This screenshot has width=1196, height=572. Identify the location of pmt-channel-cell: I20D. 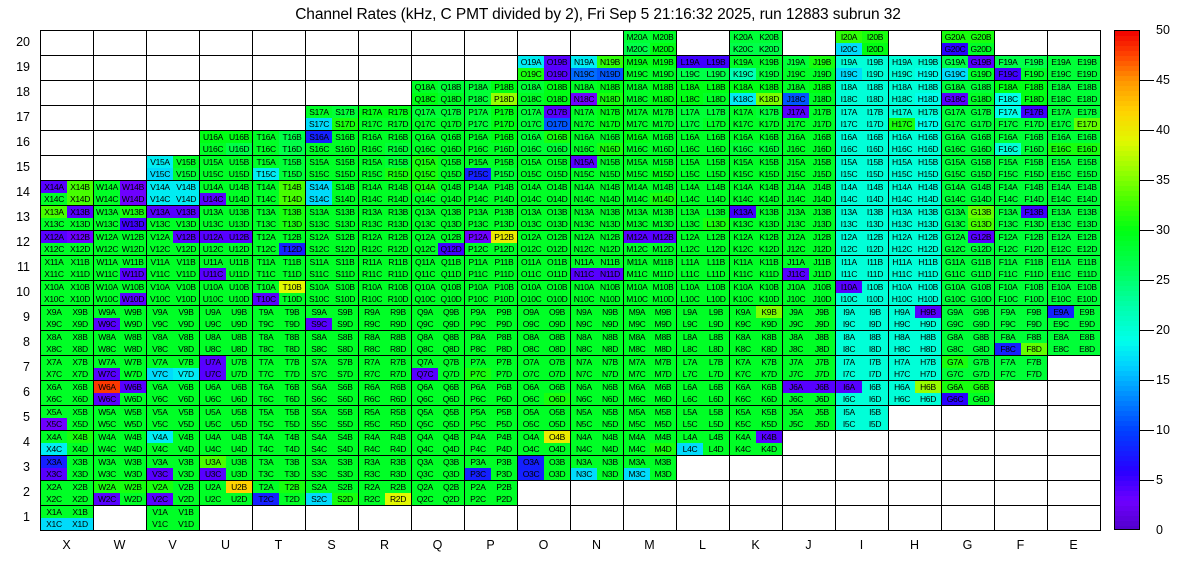
(875, 49).